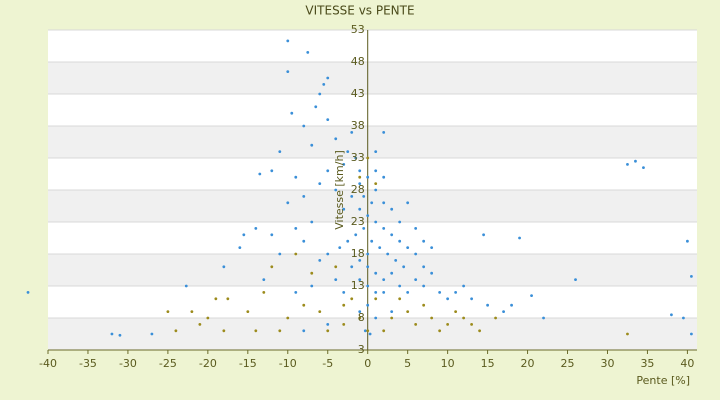 This screenshot has height=400, width=720. What do you see at coordinates (358, 29) in the screenshot?
I see `y-tick-label: 53` at bounding box center [358, 29].